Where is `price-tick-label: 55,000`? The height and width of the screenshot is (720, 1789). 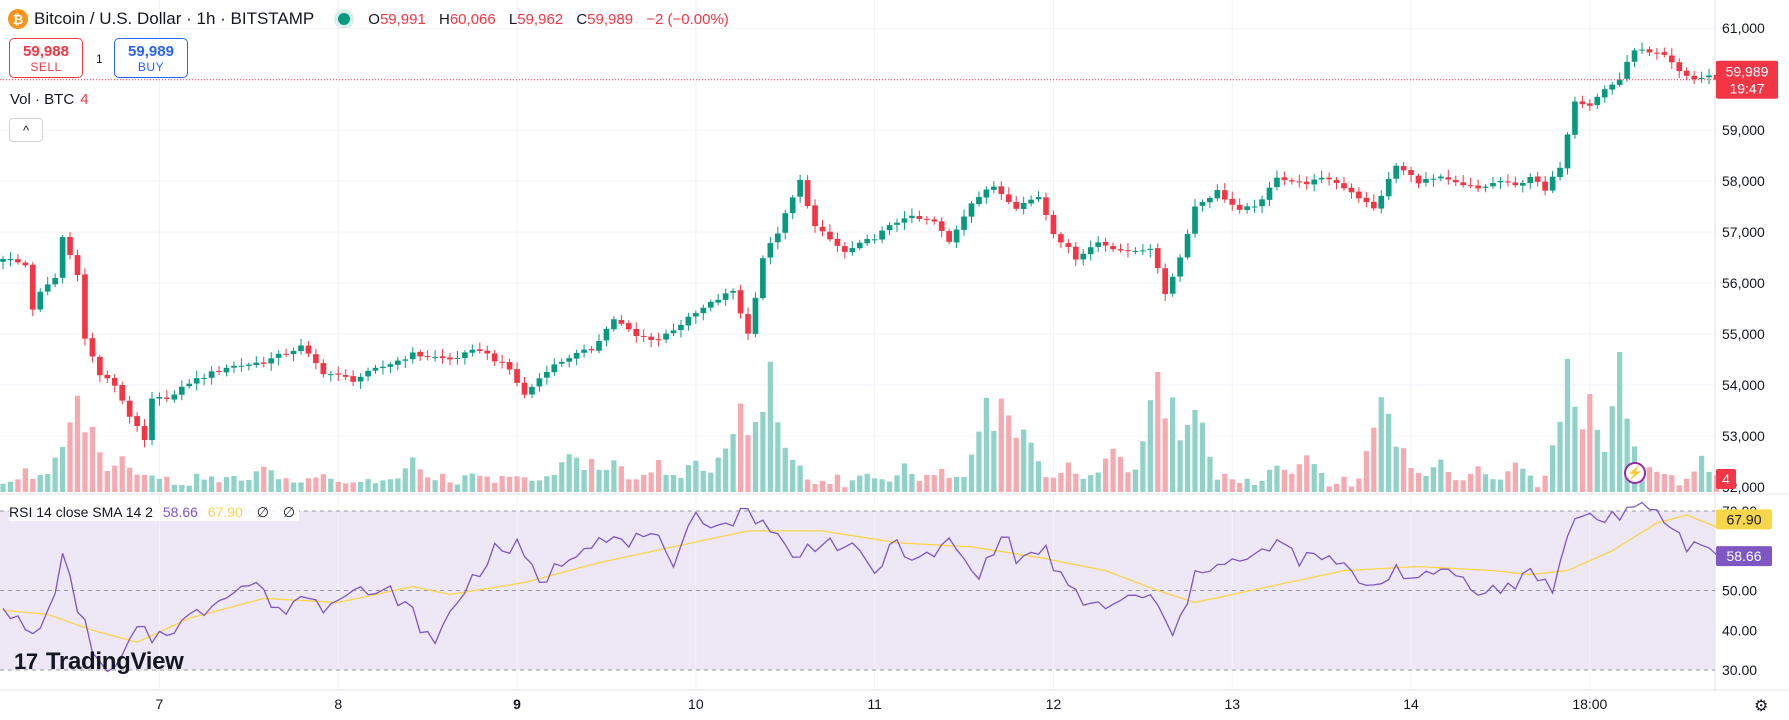
price-tick-label: 55,000 is located at coordinates (1743, 334).